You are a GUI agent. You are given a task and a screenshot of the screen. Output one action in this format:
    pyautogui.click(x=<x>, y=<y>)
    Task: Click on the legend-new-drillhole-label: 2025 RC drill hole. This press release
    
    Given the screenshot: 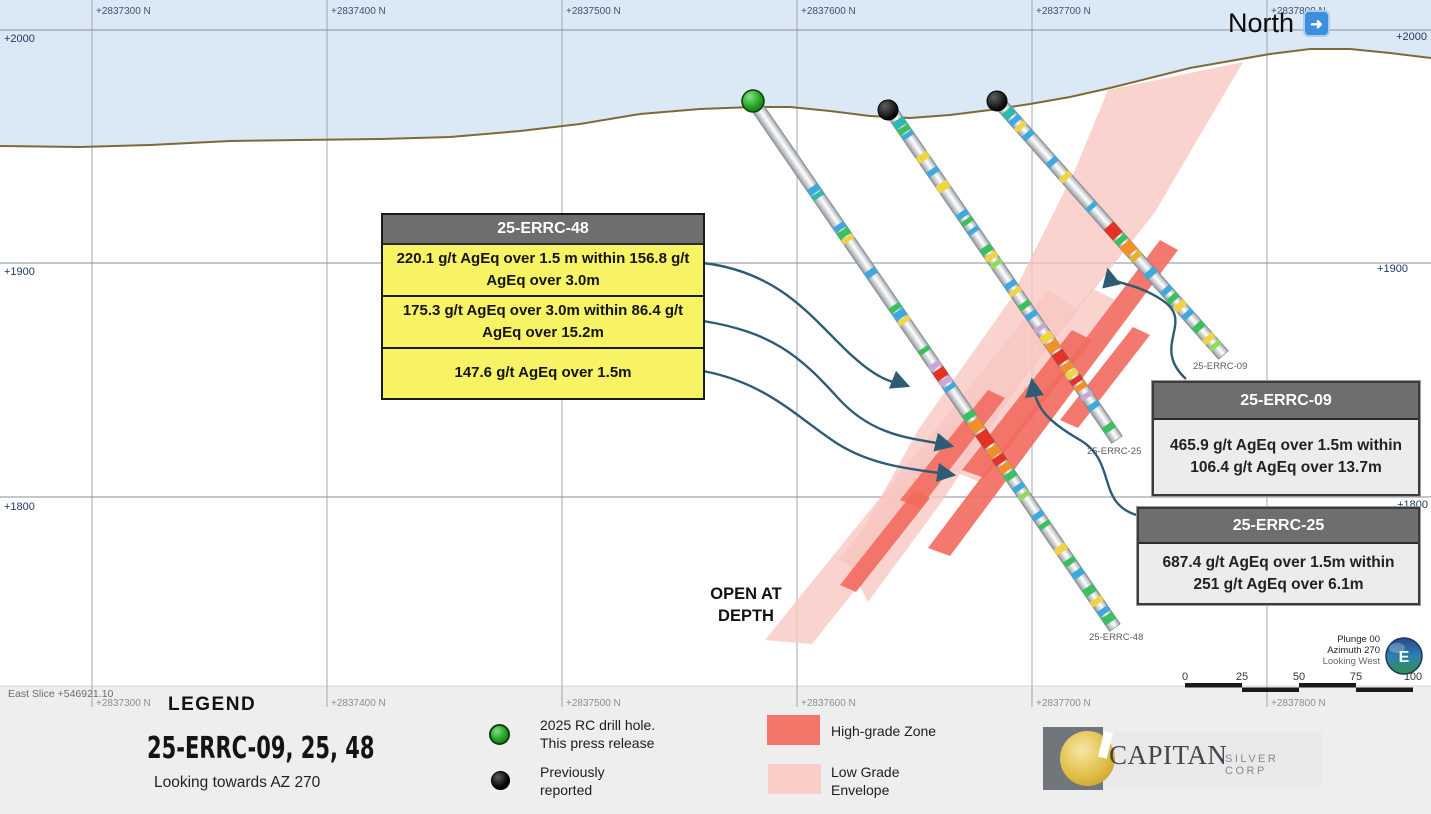 What is the action you would take?
    pyautogui.click(x=598, y=734)
    